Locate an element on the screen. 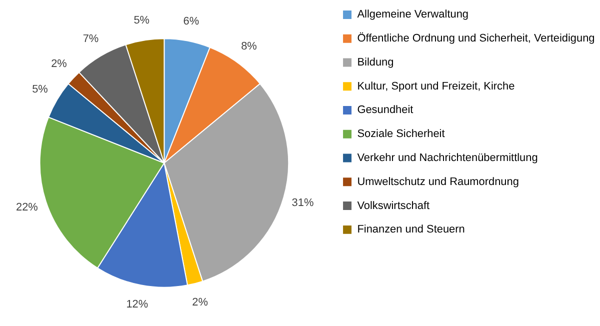 Image resolution: width=600 pixels, height=326 pixels. data-label: 31% is located at coordinates (303, 203).